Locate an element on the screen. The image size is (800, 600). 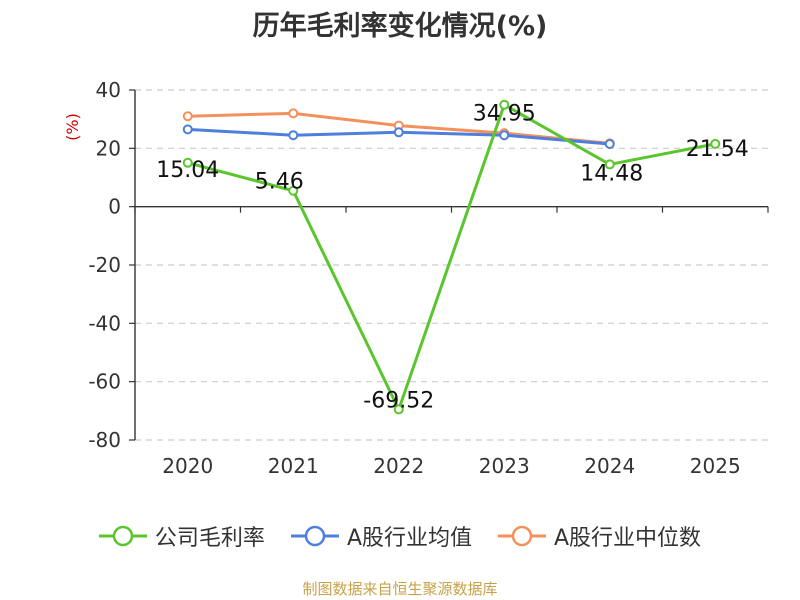
chart-title: 历年毛利率变化情况(%) is located at coordinates (400, 26).